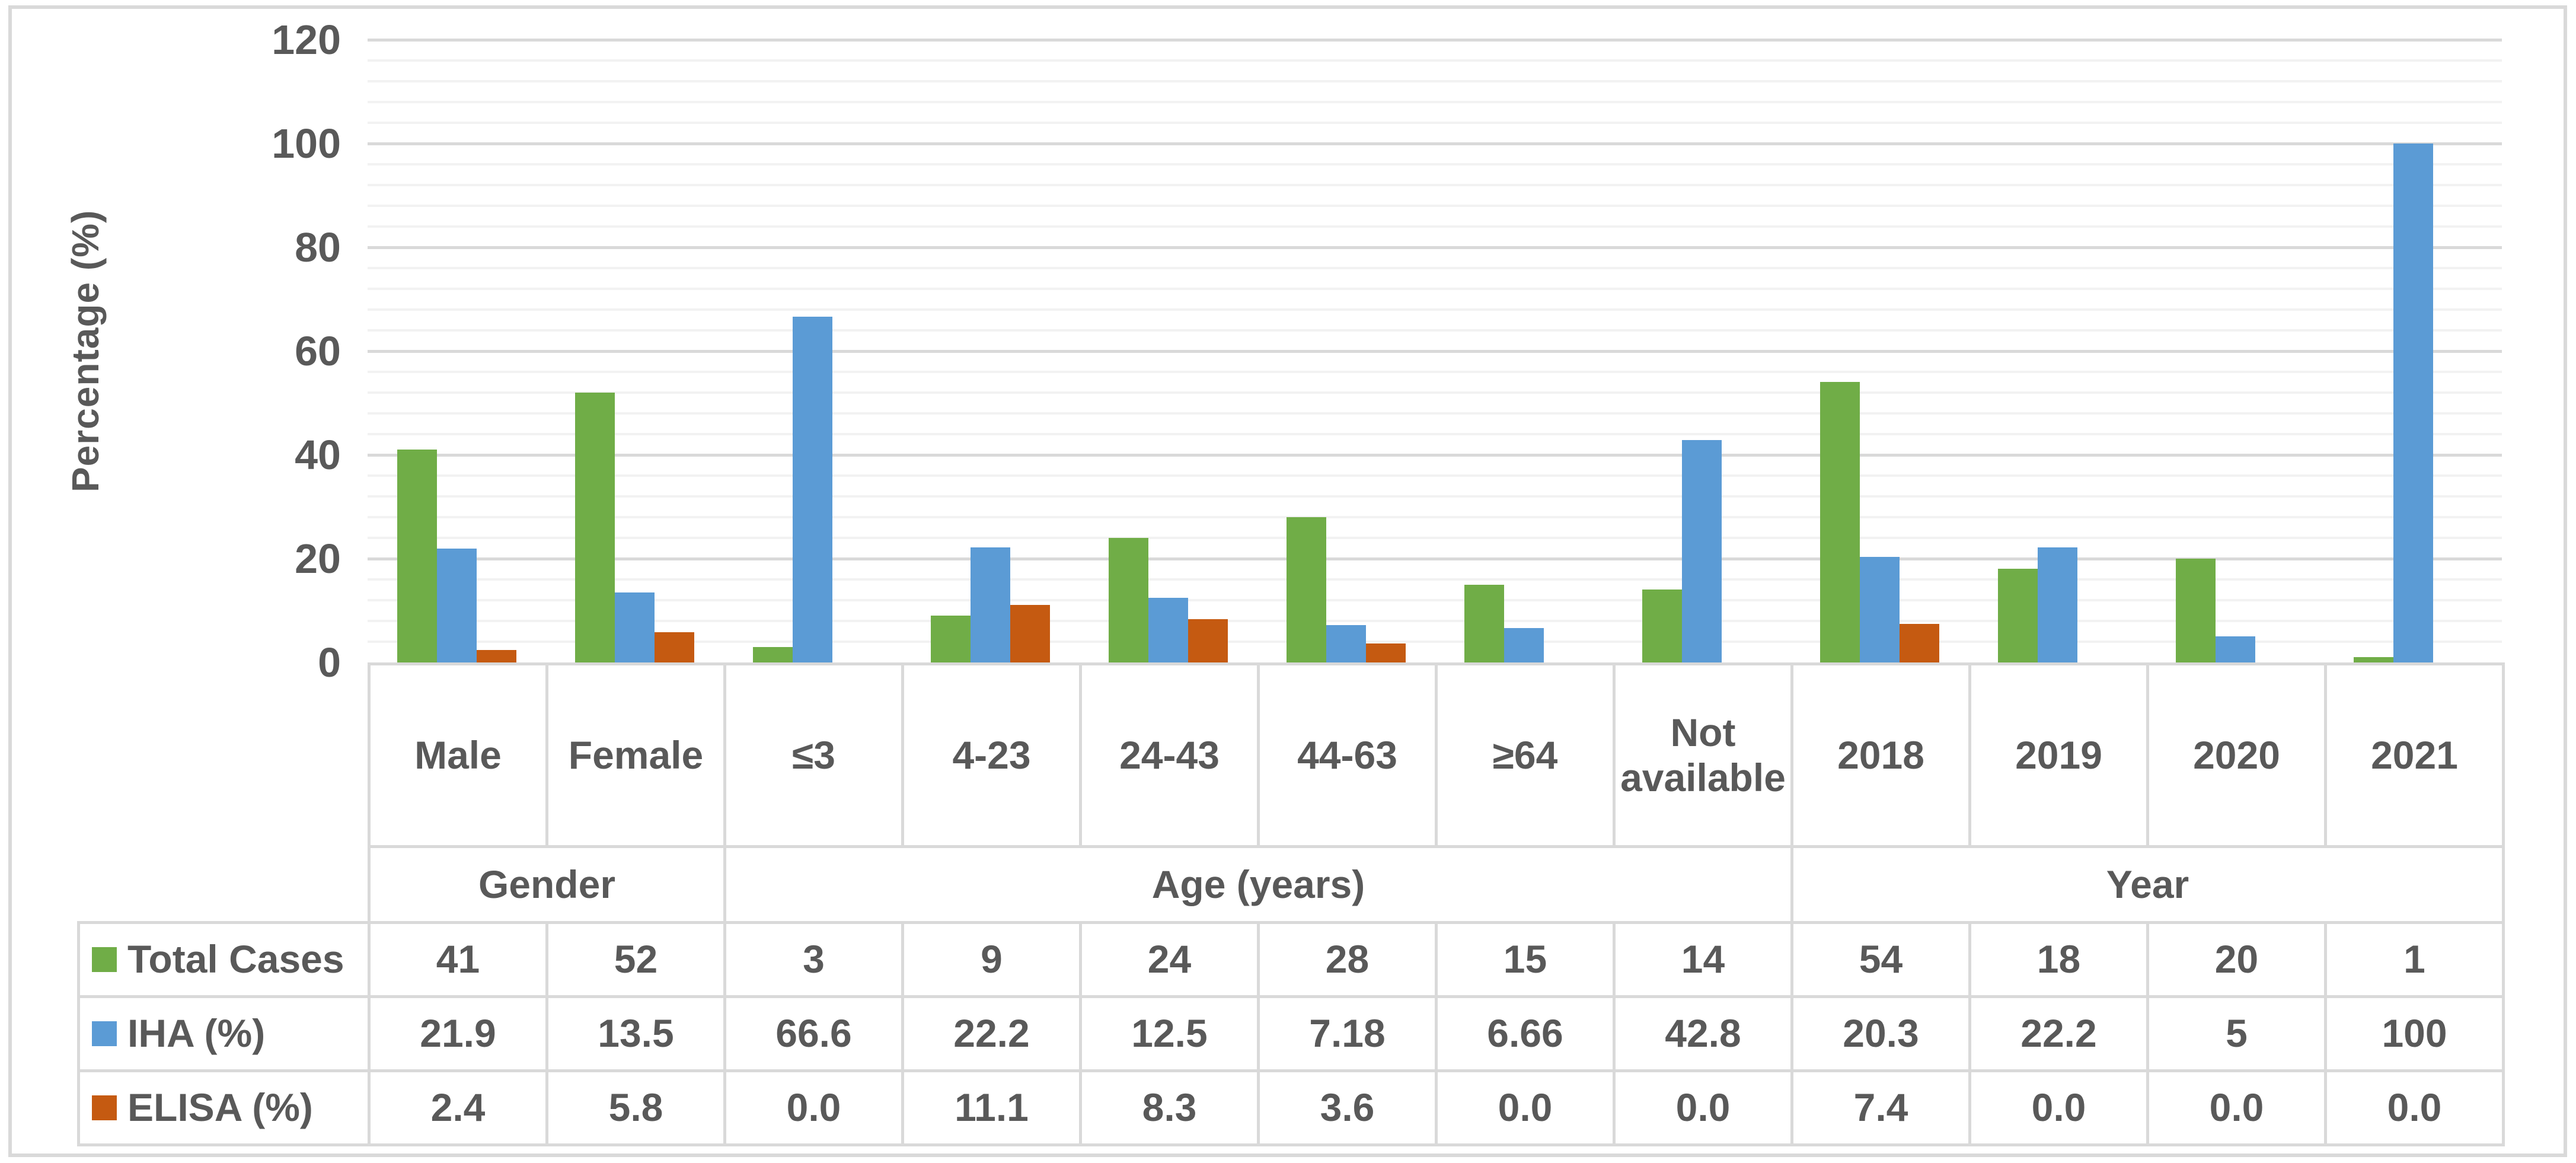  I want to click on value-cell-s2-c1: 5.8, so click(635, 1107).